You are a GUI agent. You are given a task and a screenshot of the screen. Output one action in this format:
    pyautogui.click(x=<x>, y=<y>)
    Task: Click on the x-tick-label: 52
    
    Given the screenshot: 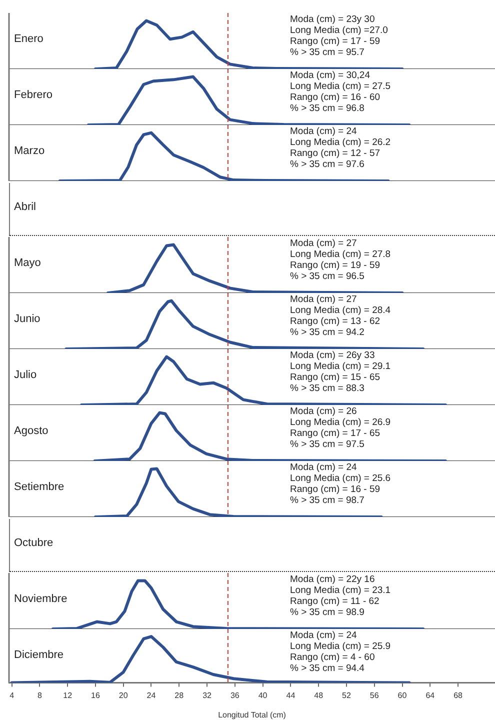 What is the action you would take?
    pyautogui.click(x=347, y=695)
    